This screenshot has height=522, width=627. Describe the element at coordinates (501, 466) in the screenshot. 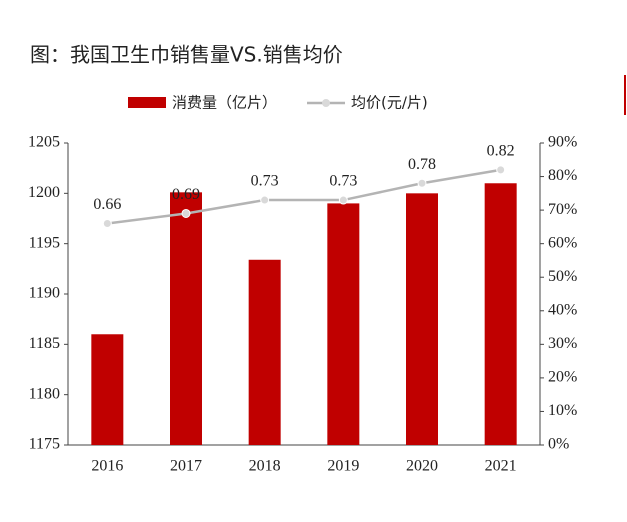

I see `x-tick-label: 2021` at that location.